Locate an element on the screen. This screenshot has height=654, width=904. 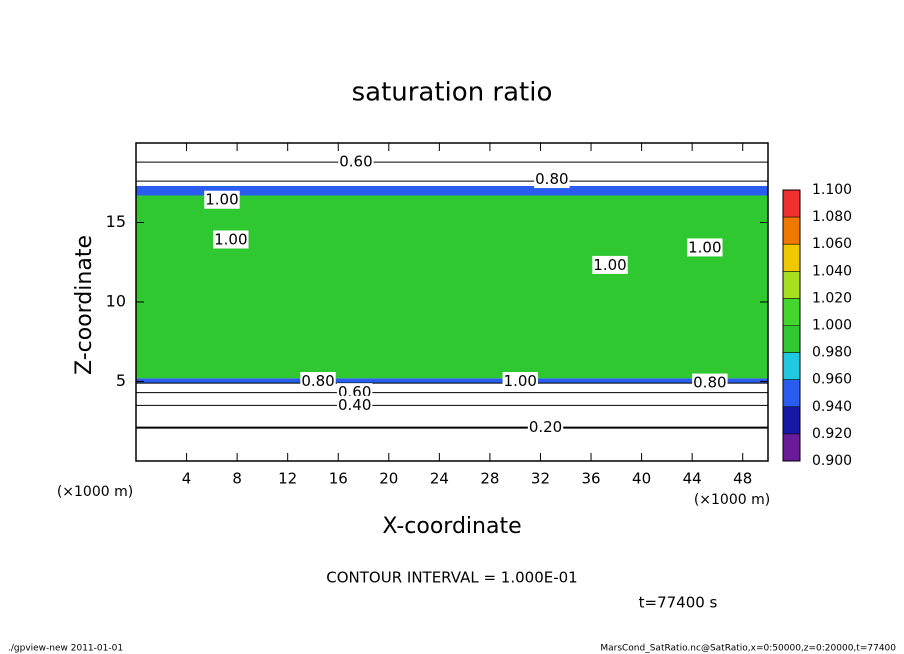
x-tick-label: 28 is located at coordinates (489, 479).